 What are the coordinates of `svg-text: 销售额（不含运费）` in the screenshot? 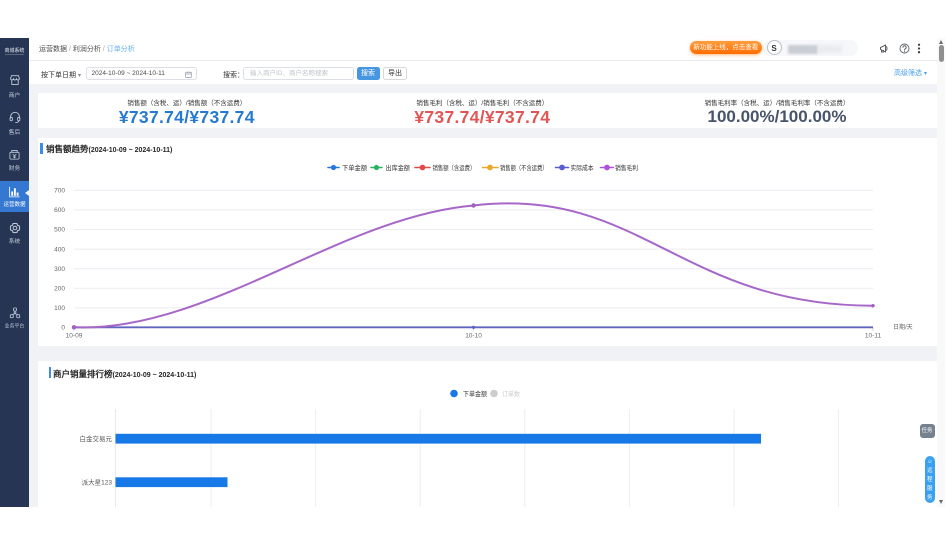 It's located at (524, 167).